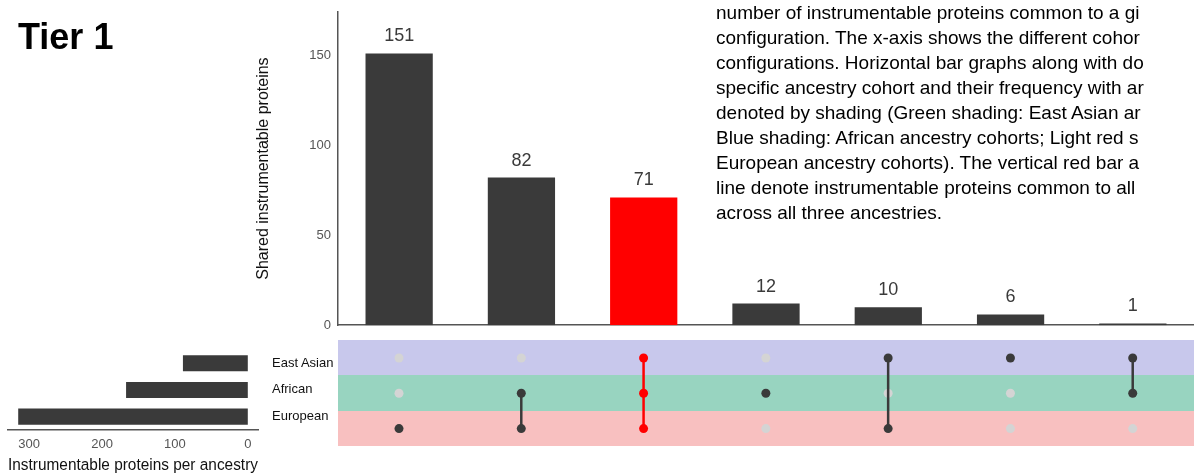  What do you see at coordinates (930, 63) in the screenshot?
I see `annotation: configurations. Horizontal bar graphs along with do` at bounding box center [930, 63].